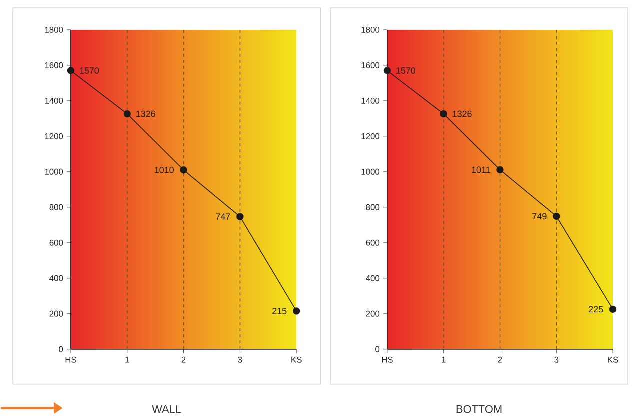  What do you see at coordinates (223, 217) in the screenshot?
I see `data-label: 747` at bounding box center [223, 217].